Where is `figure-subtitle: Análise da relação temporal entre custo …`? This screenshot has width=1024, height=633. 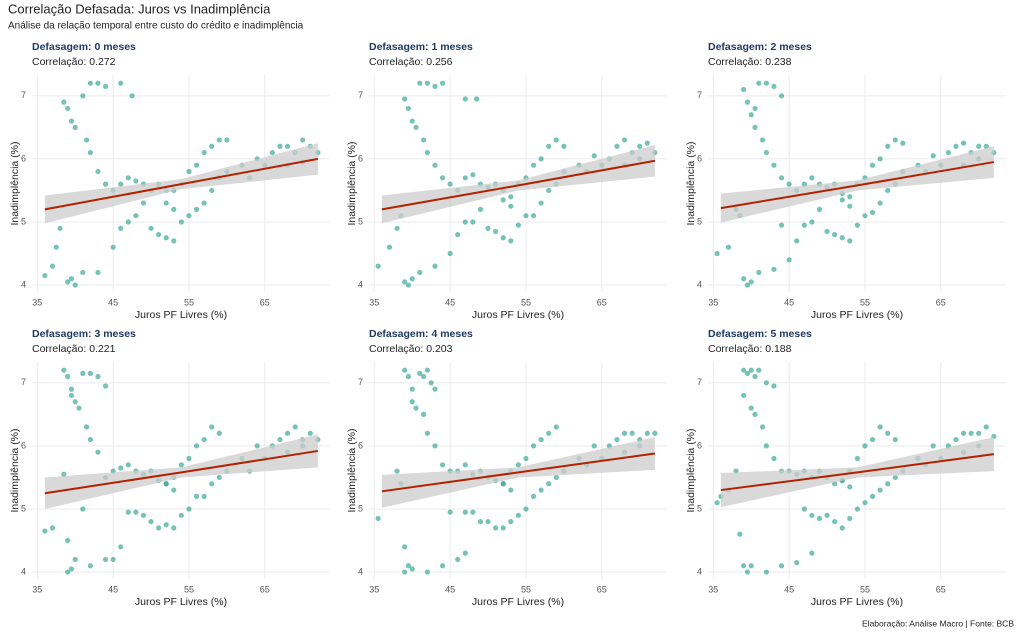 figure-subtitle: Análise da relação temporal entre custo … is located at coordinates (156, 26).